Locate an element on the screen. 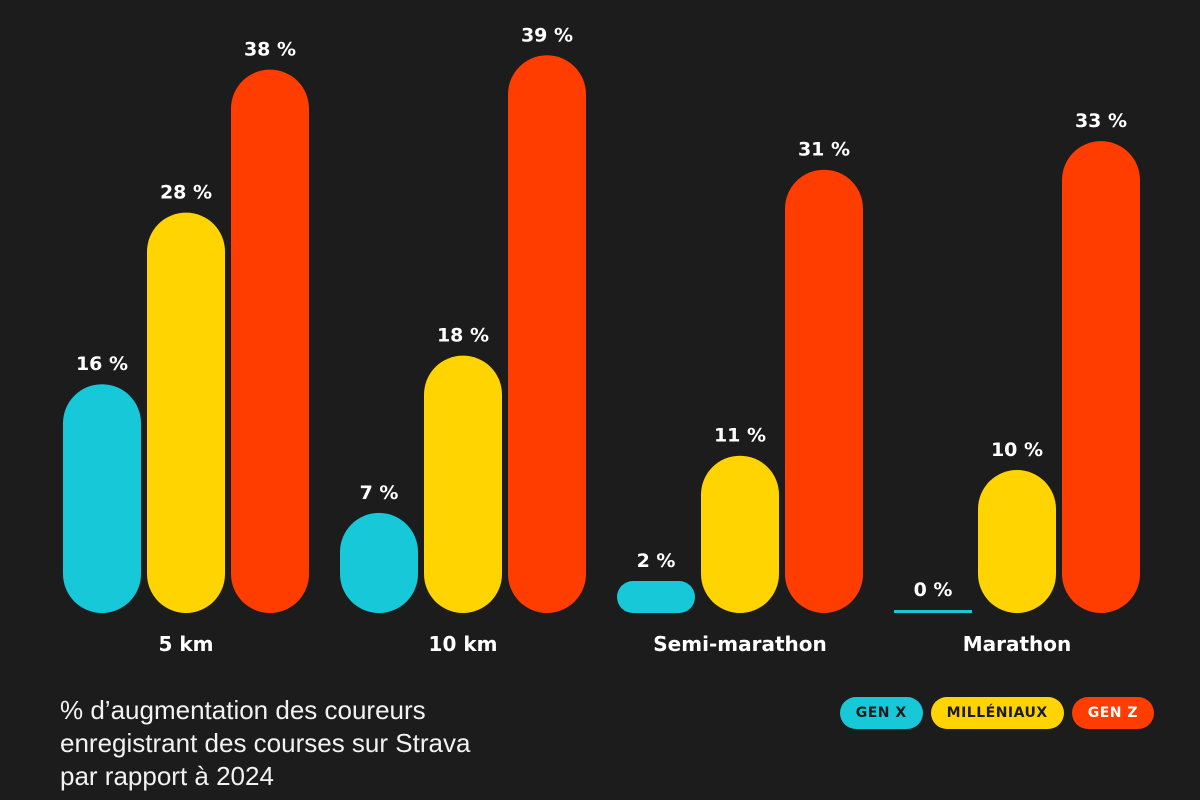 Image resolution: width=1200 pixels, height=800 pixels. data-label: 2 % is located at coordinates (656, 561).